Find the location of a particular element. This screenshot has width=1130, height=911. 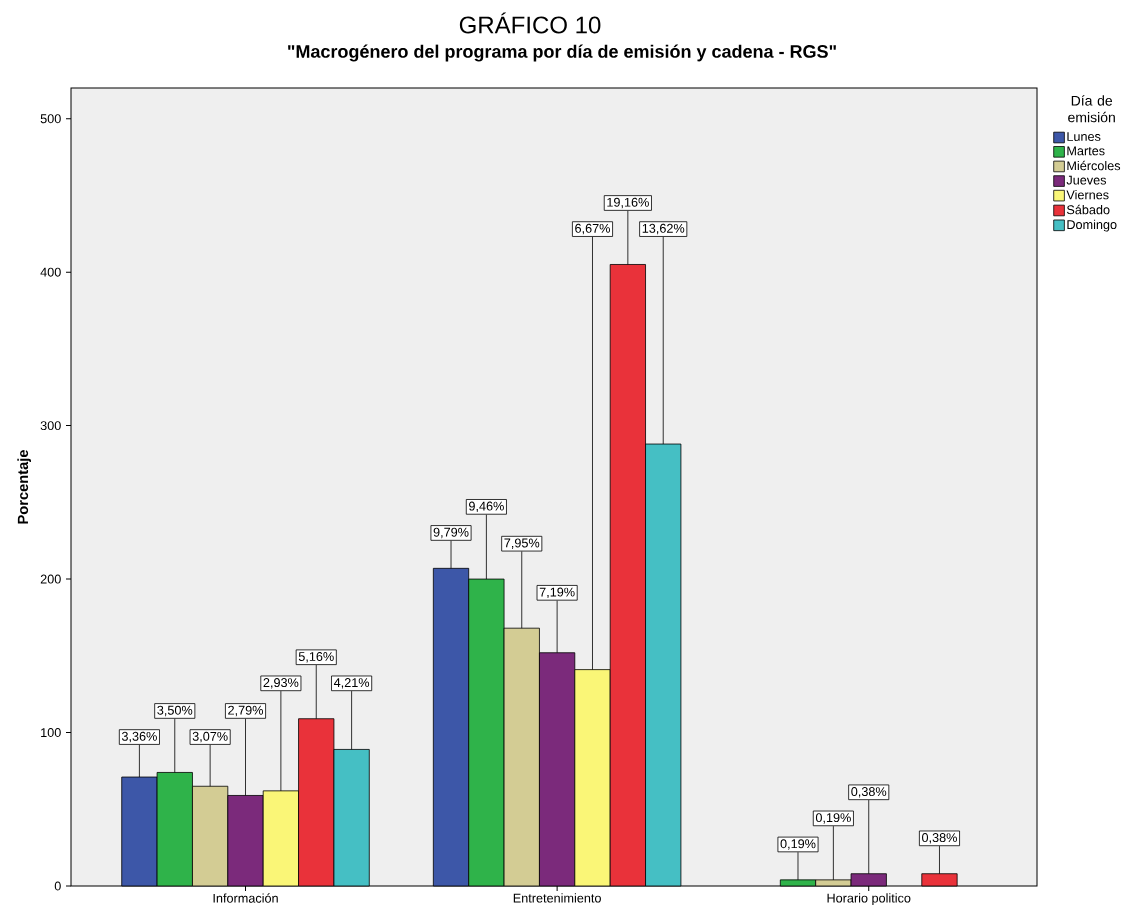

annotation: 7,95% is located at coordinates (522, 543).